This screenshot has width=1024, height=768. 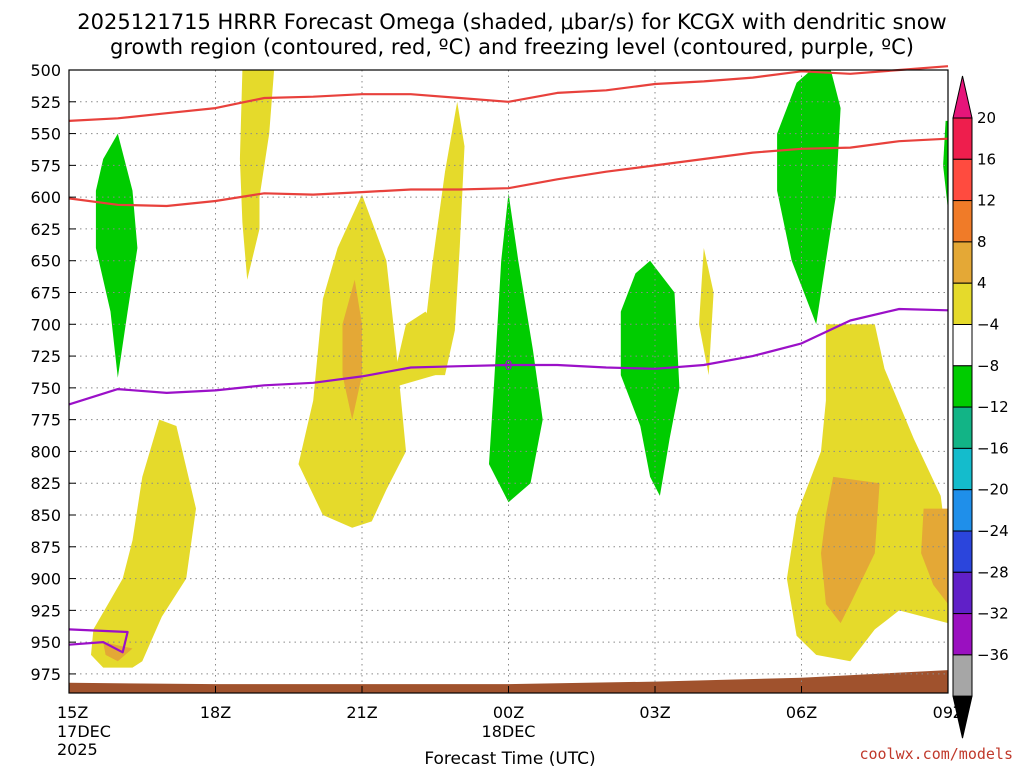 I want to click on y-tick-label-875: 875, so click(x=45, y=547).